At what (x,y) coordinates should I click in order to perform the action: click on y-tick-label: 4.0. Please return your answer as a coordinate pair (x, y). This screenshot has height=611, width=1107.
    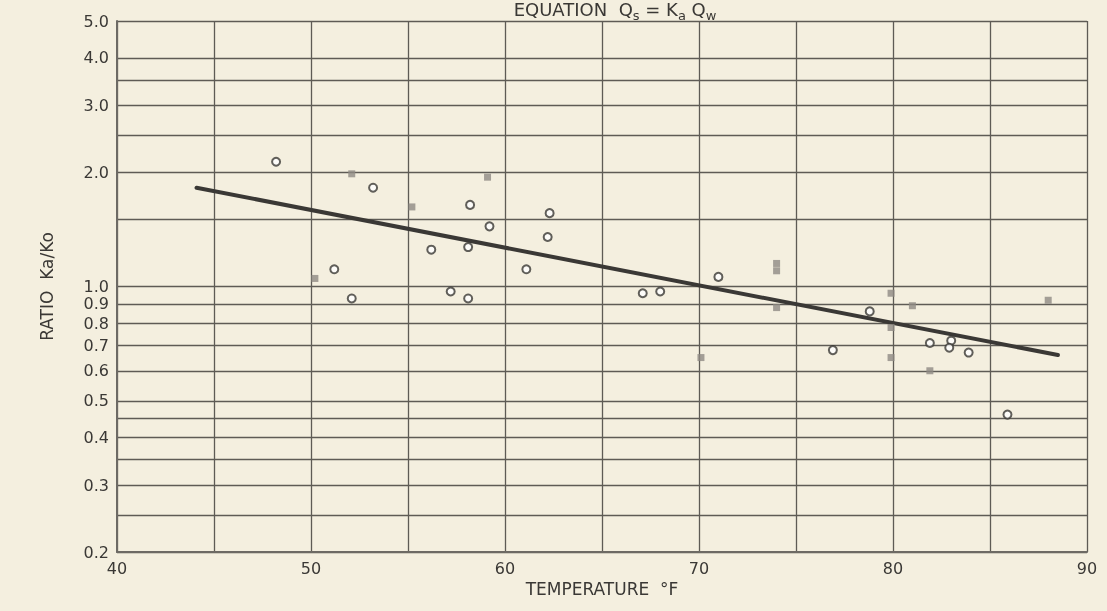
    Looking at the image, I should click on (96, 58).